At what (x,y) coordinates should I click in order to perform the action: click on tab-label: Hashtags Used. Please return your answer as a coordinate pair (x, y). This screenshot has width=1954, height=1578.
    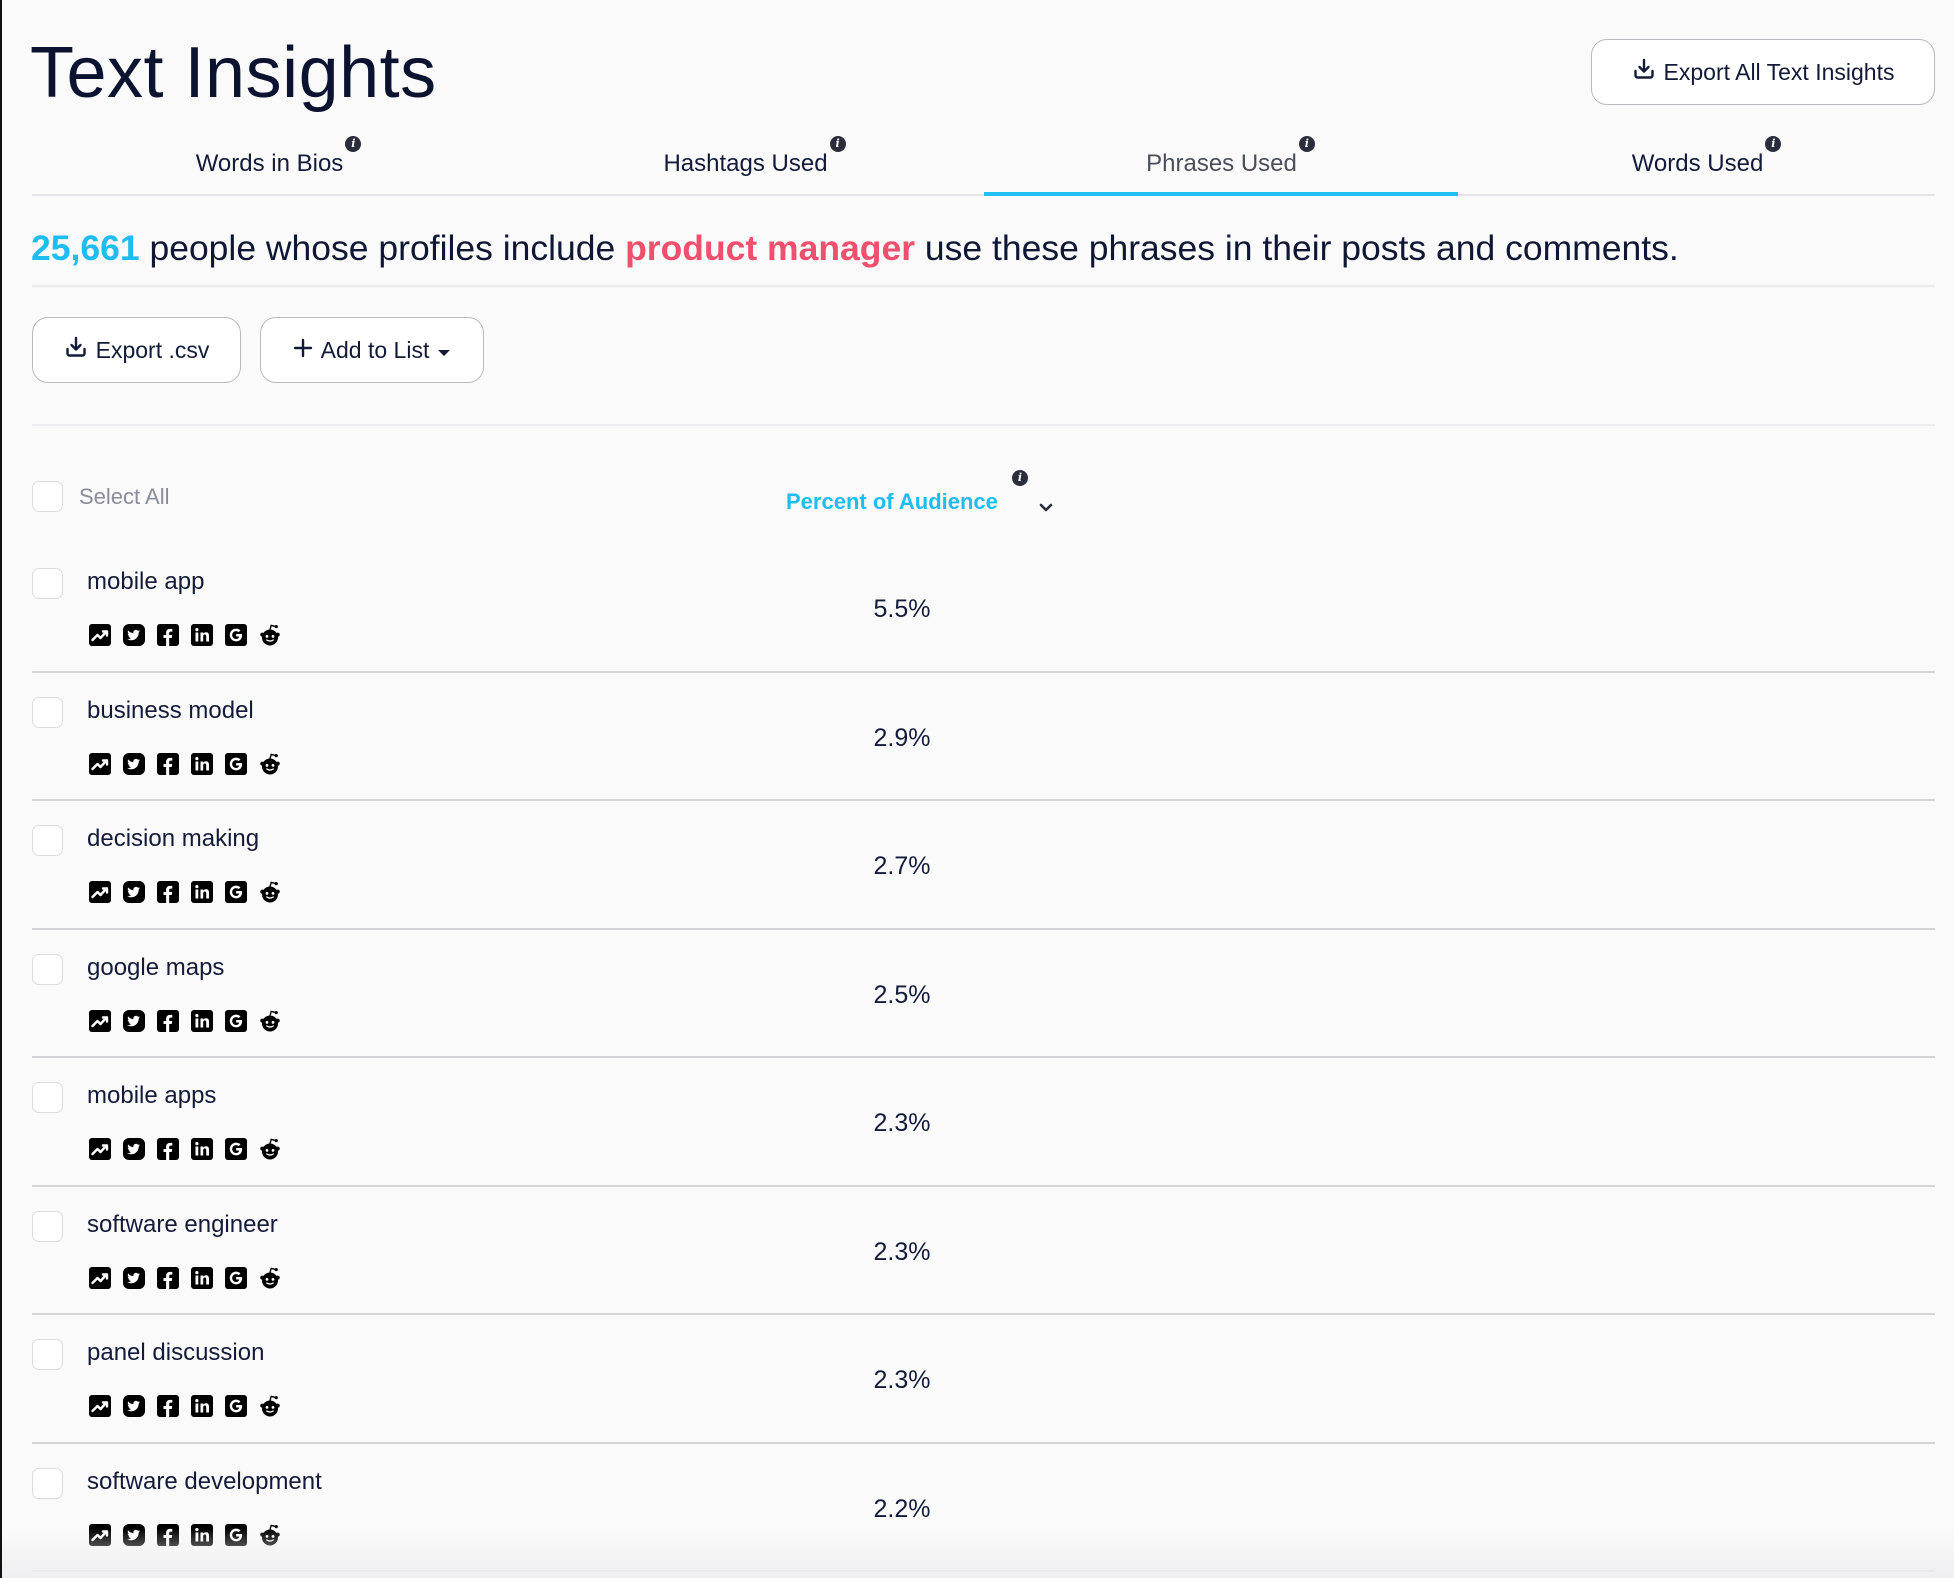
    Looking at the image, I should click on (745, 163).